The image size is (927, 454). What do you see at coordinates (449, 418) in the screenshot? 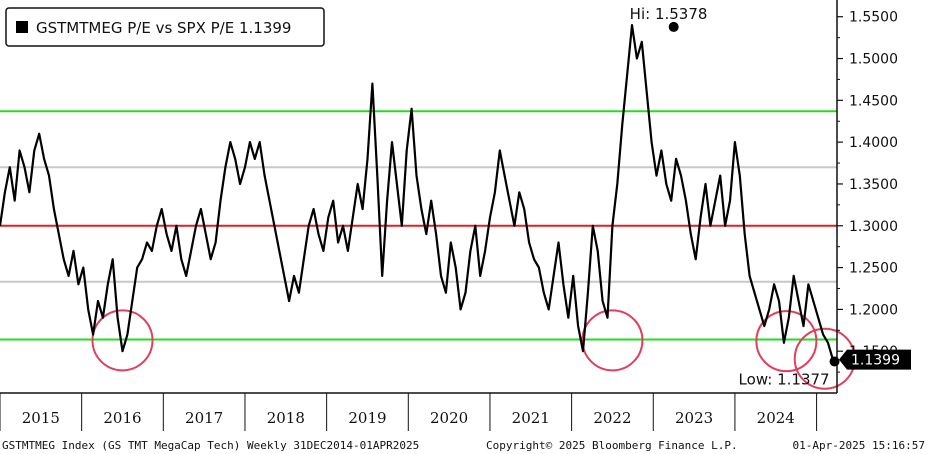
I see `x-tick-label: 2020` at bounding box center [449, 418].